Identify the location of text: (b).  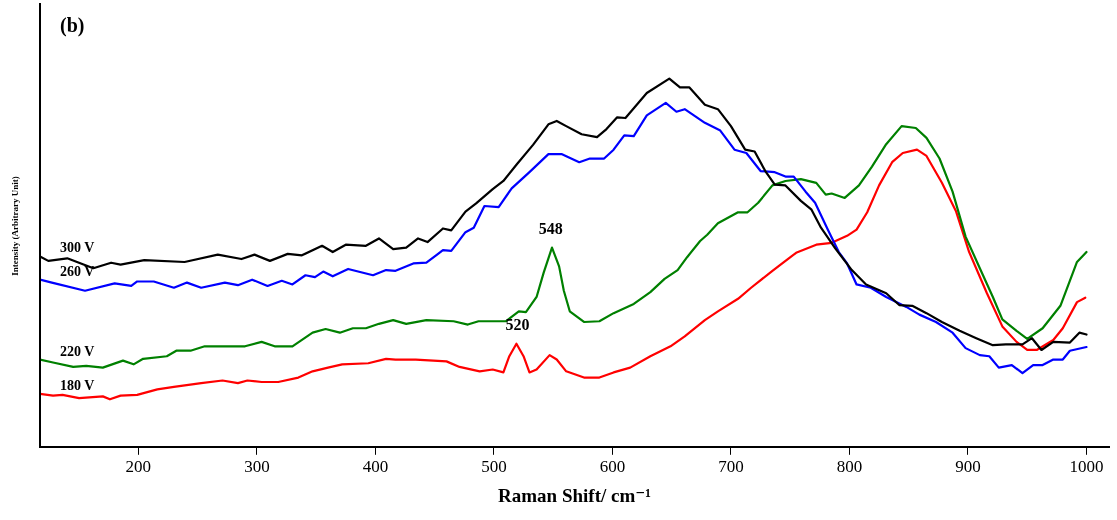
(72, 26).